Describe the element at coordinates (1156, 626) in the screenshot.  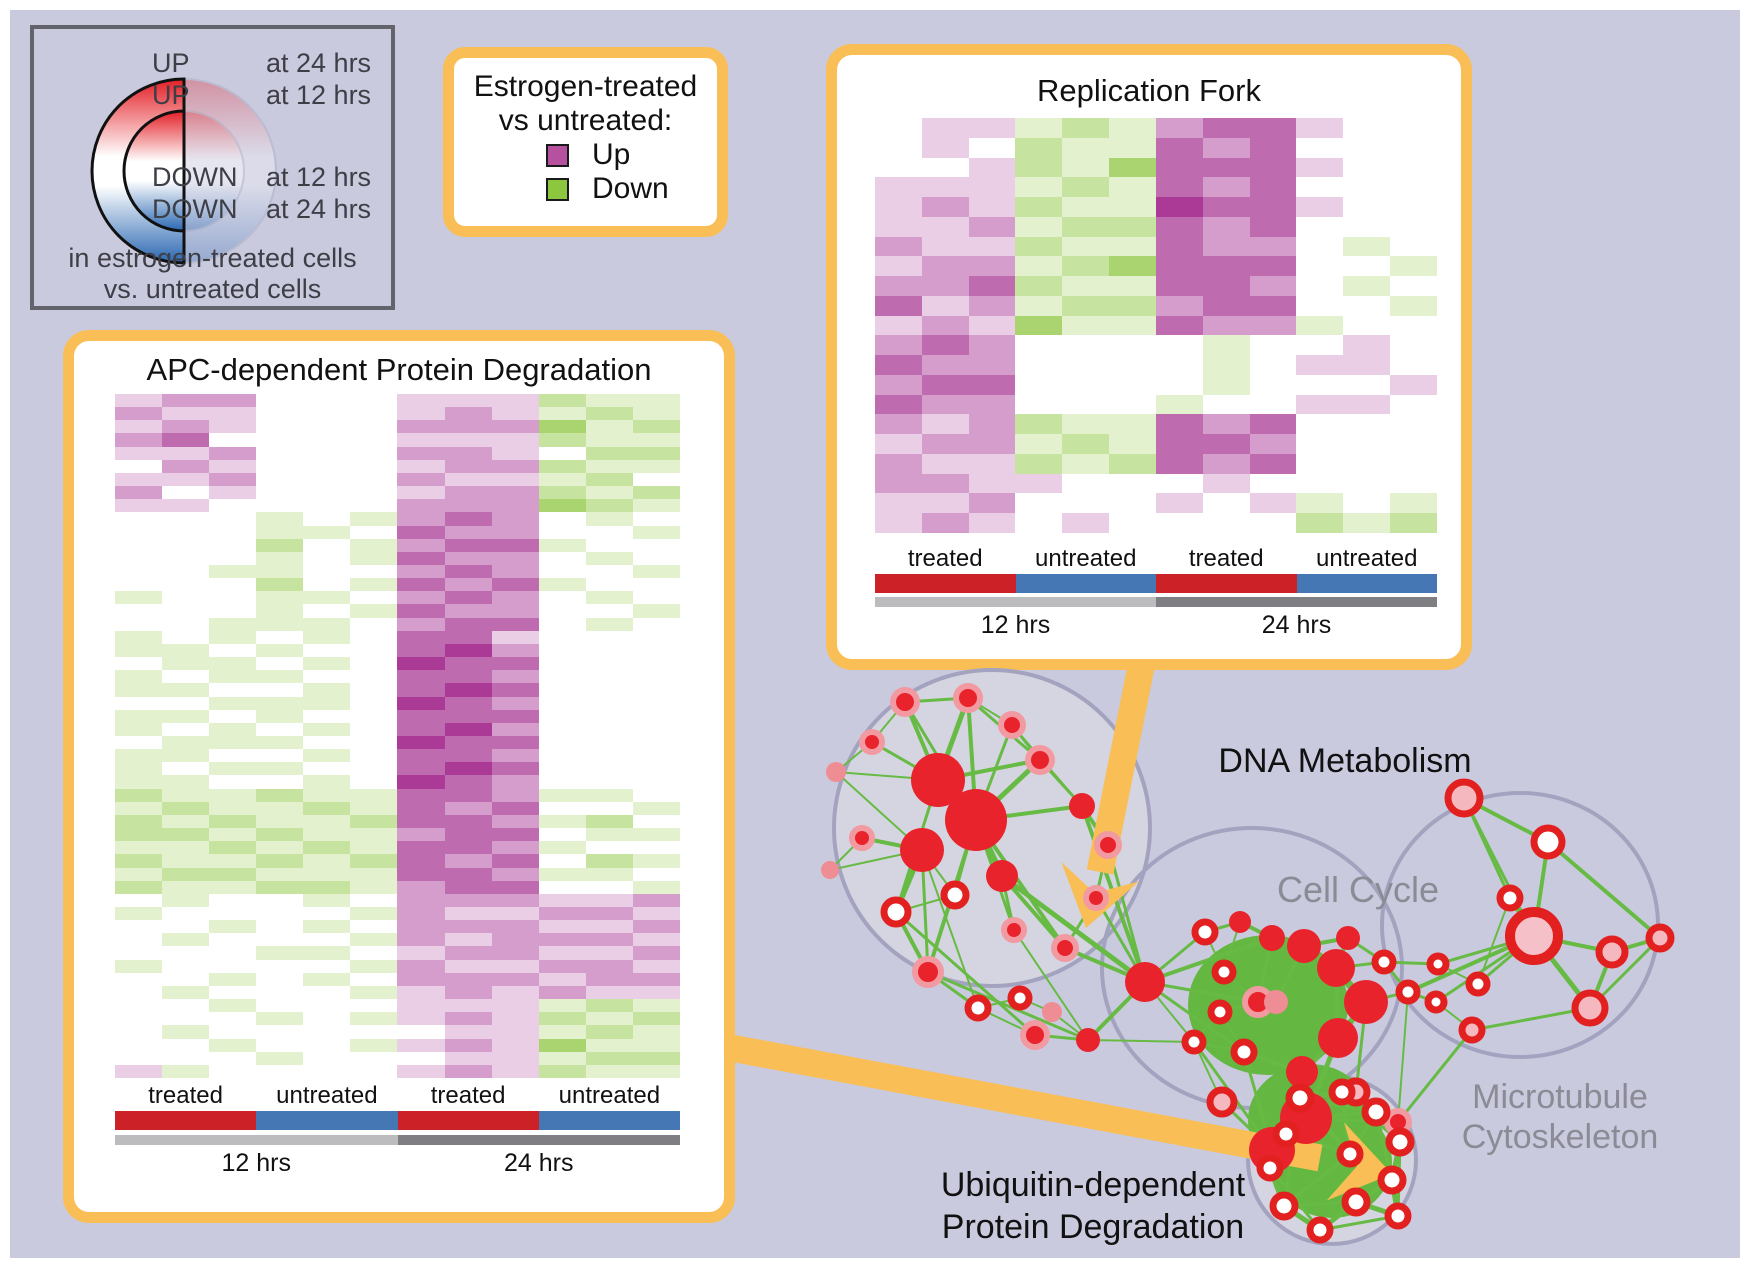
I see `time-label-row: 12 hrs 24 hrs` at that location.